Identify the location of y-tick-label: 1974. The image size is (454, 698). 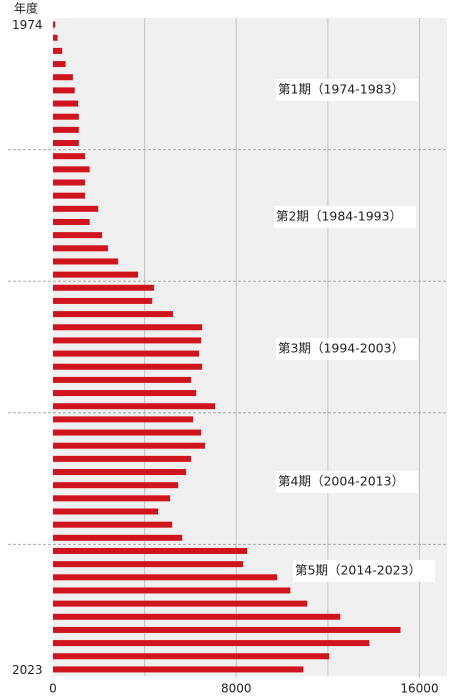
(27, 25).